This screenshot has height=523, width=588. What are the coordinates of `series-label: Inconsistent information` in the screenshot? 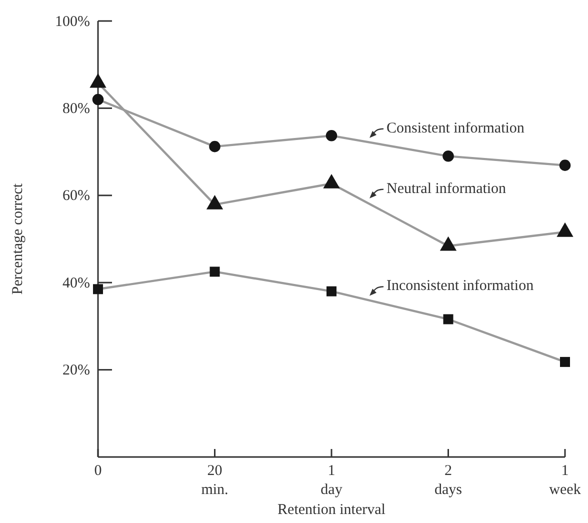 It's located at (460, 286).